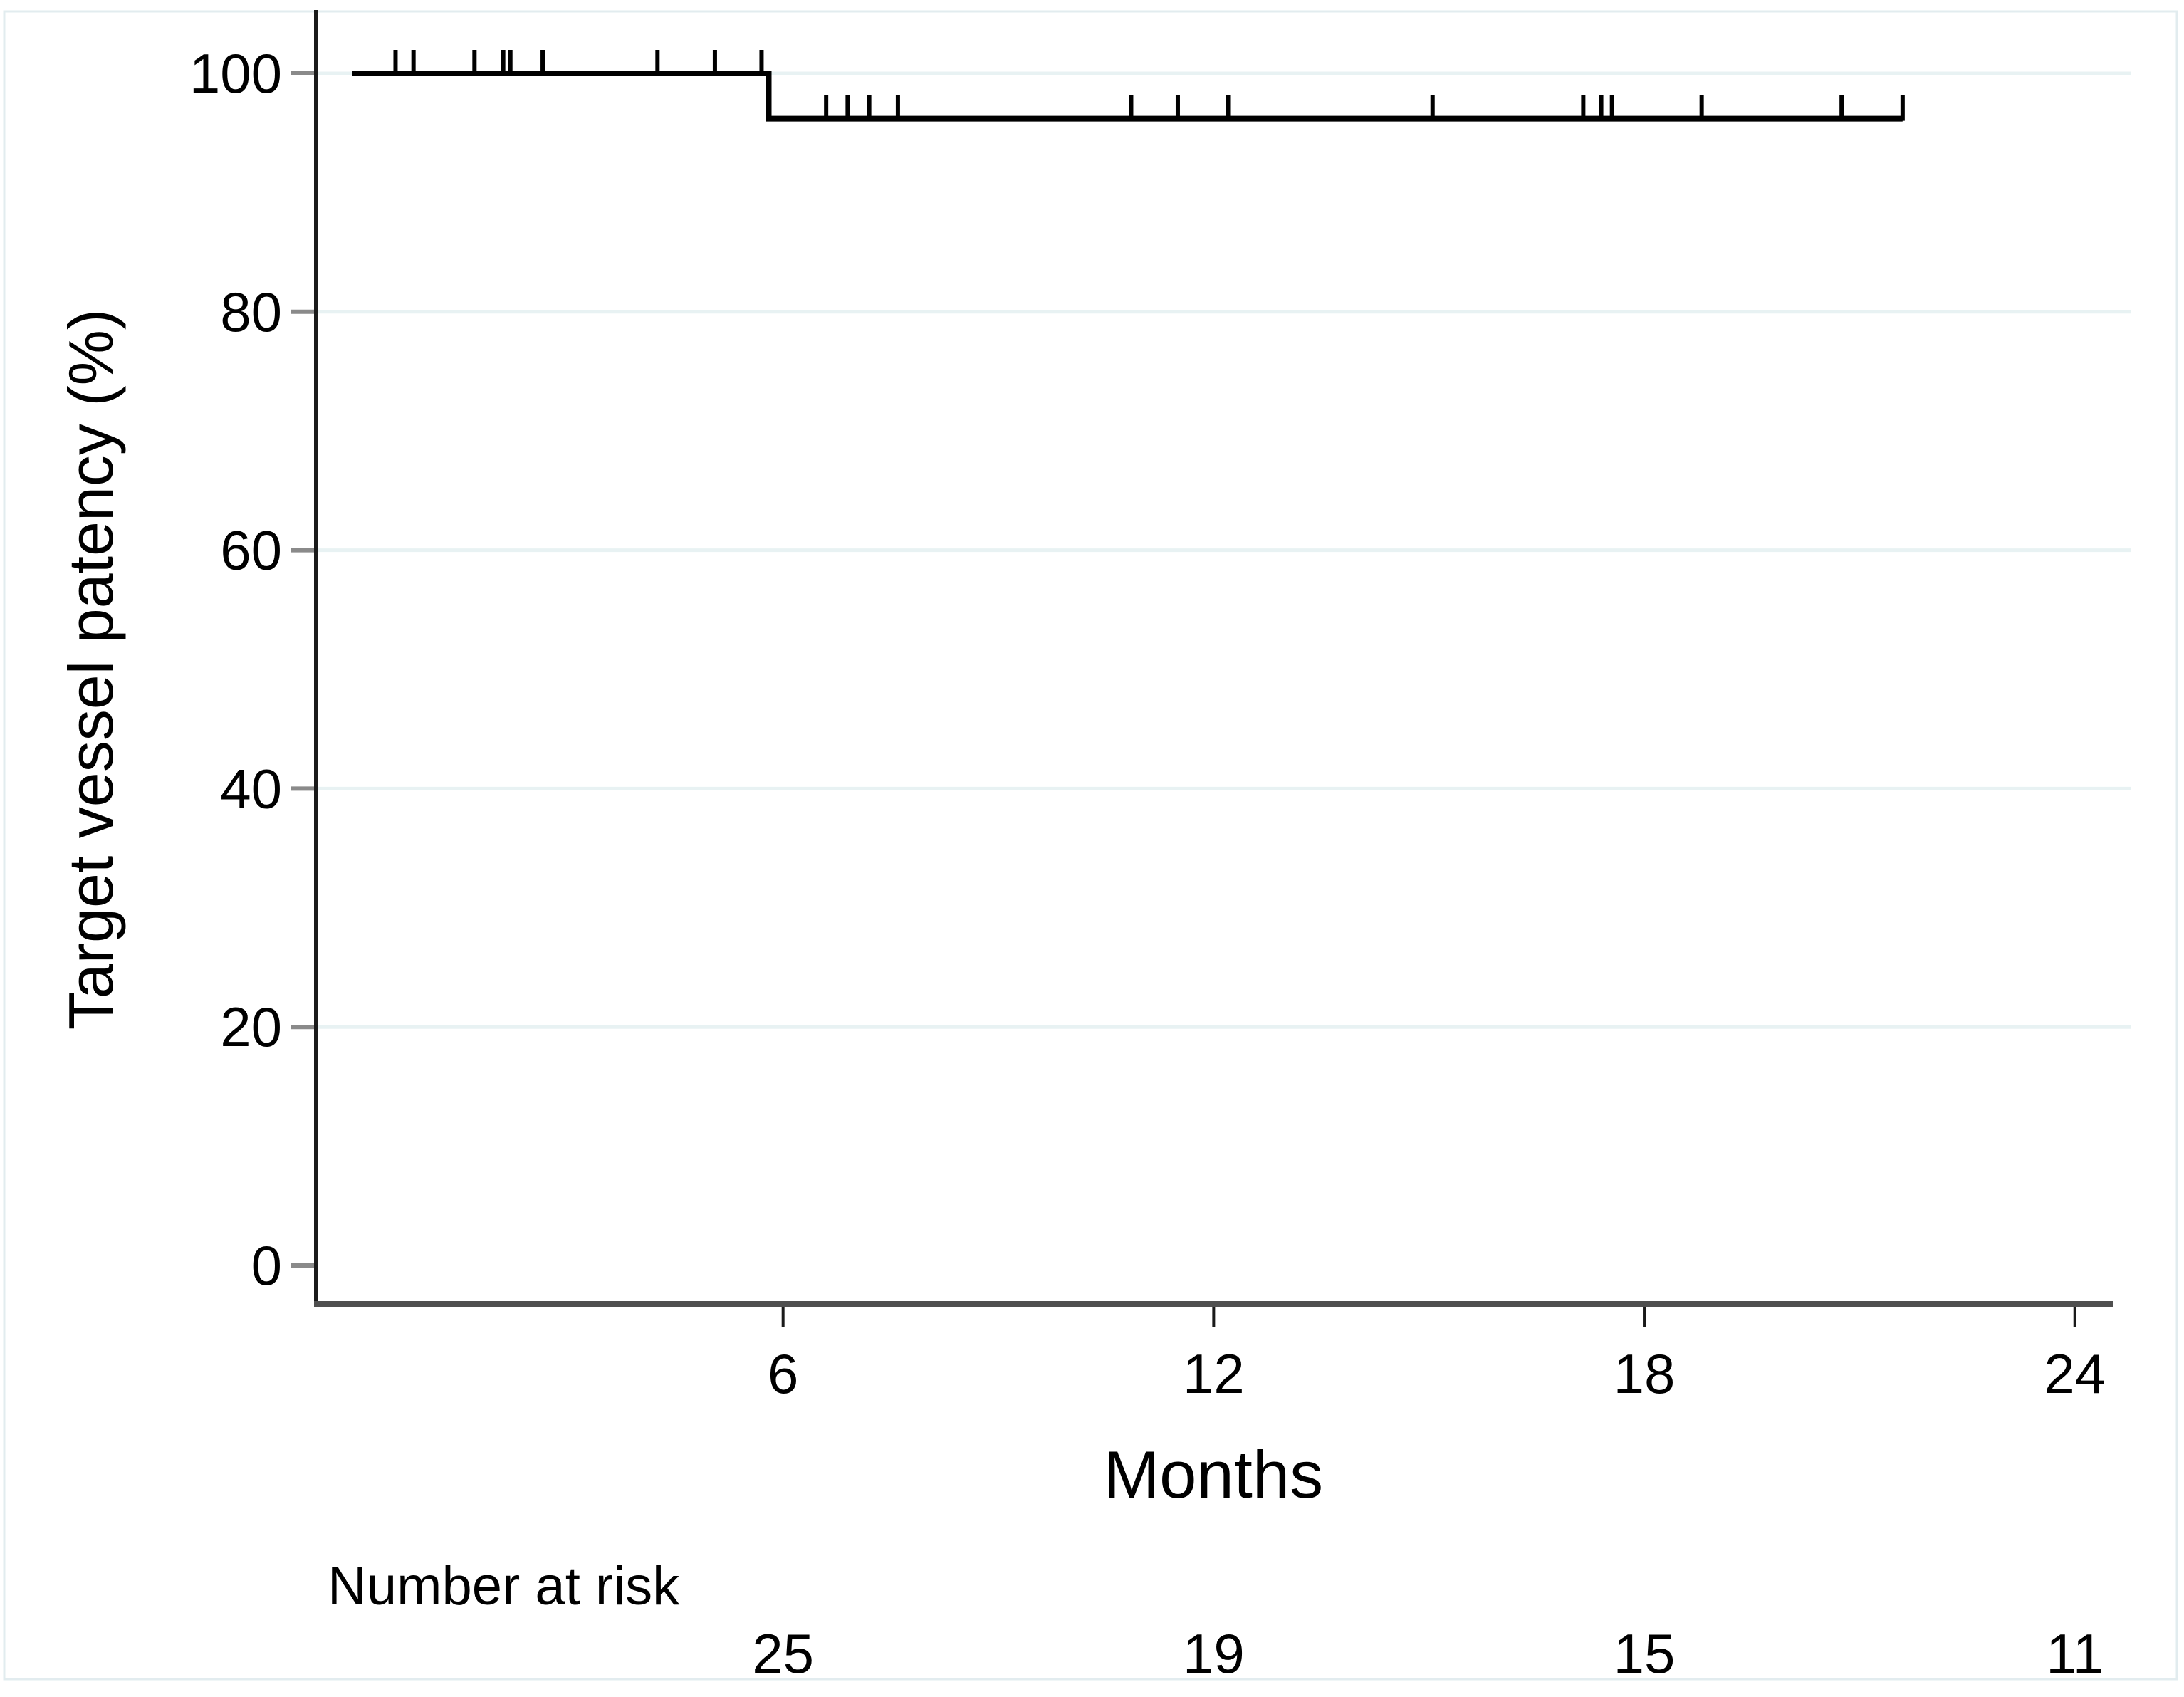 The width and height of the screenshot is (2184, 1697). What do you see at coordinates (1645, 1373) in the screenshot?
I see `x-tick-label: 18` at bounding box center [1645, 1373].